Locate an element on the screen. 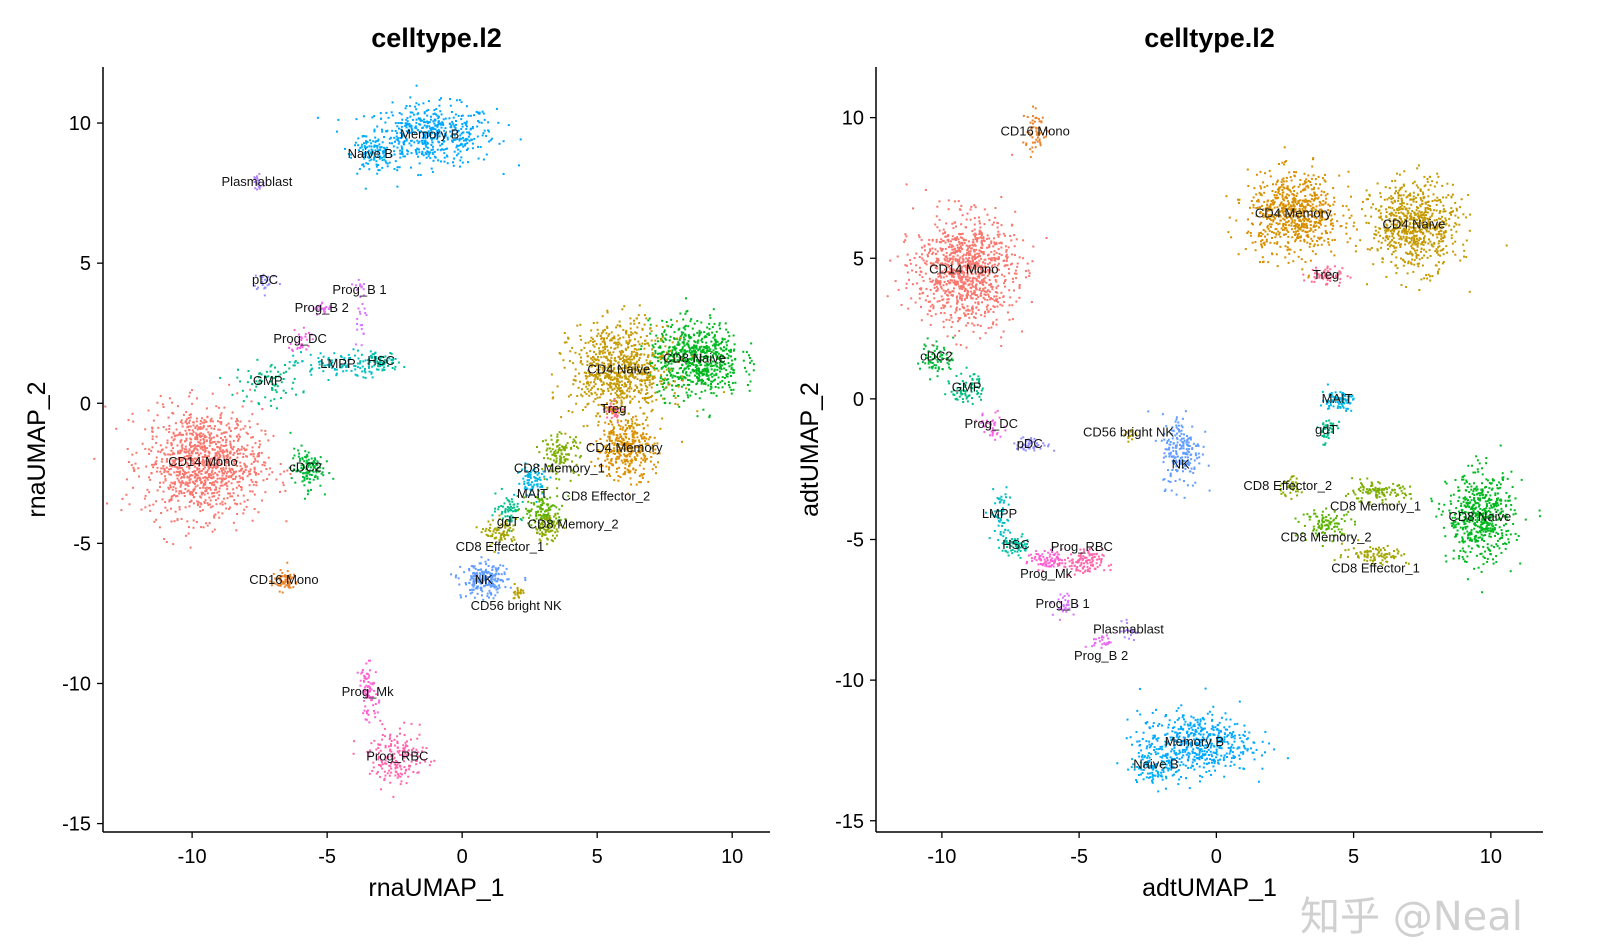 Image resolution: width=1600 pixels, height=945 pixels. point-pdc is located at coordinates (276, 282).